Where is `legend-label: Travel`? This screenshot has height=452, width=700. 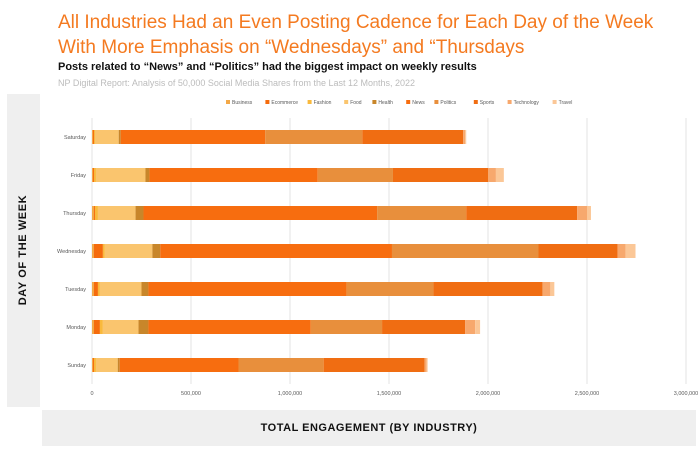 legend-label: Travel is located at coordinates (566, 103).